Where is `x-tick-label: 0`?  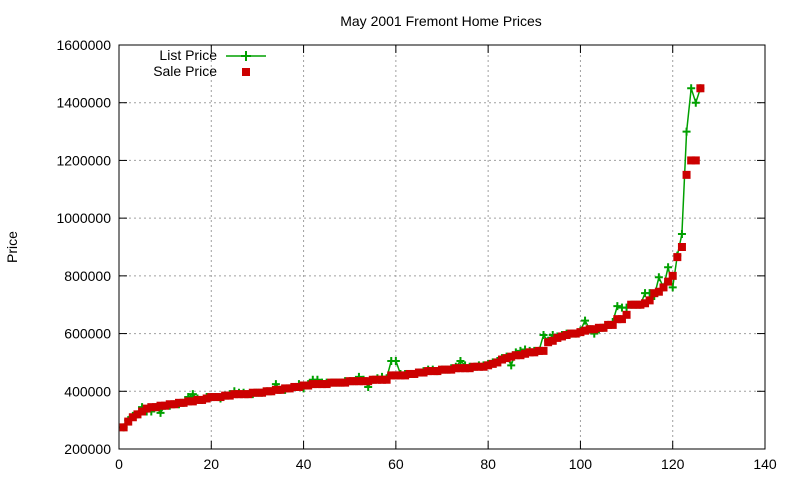 x-tick-label: 0 is located at coordinates (119, 464).